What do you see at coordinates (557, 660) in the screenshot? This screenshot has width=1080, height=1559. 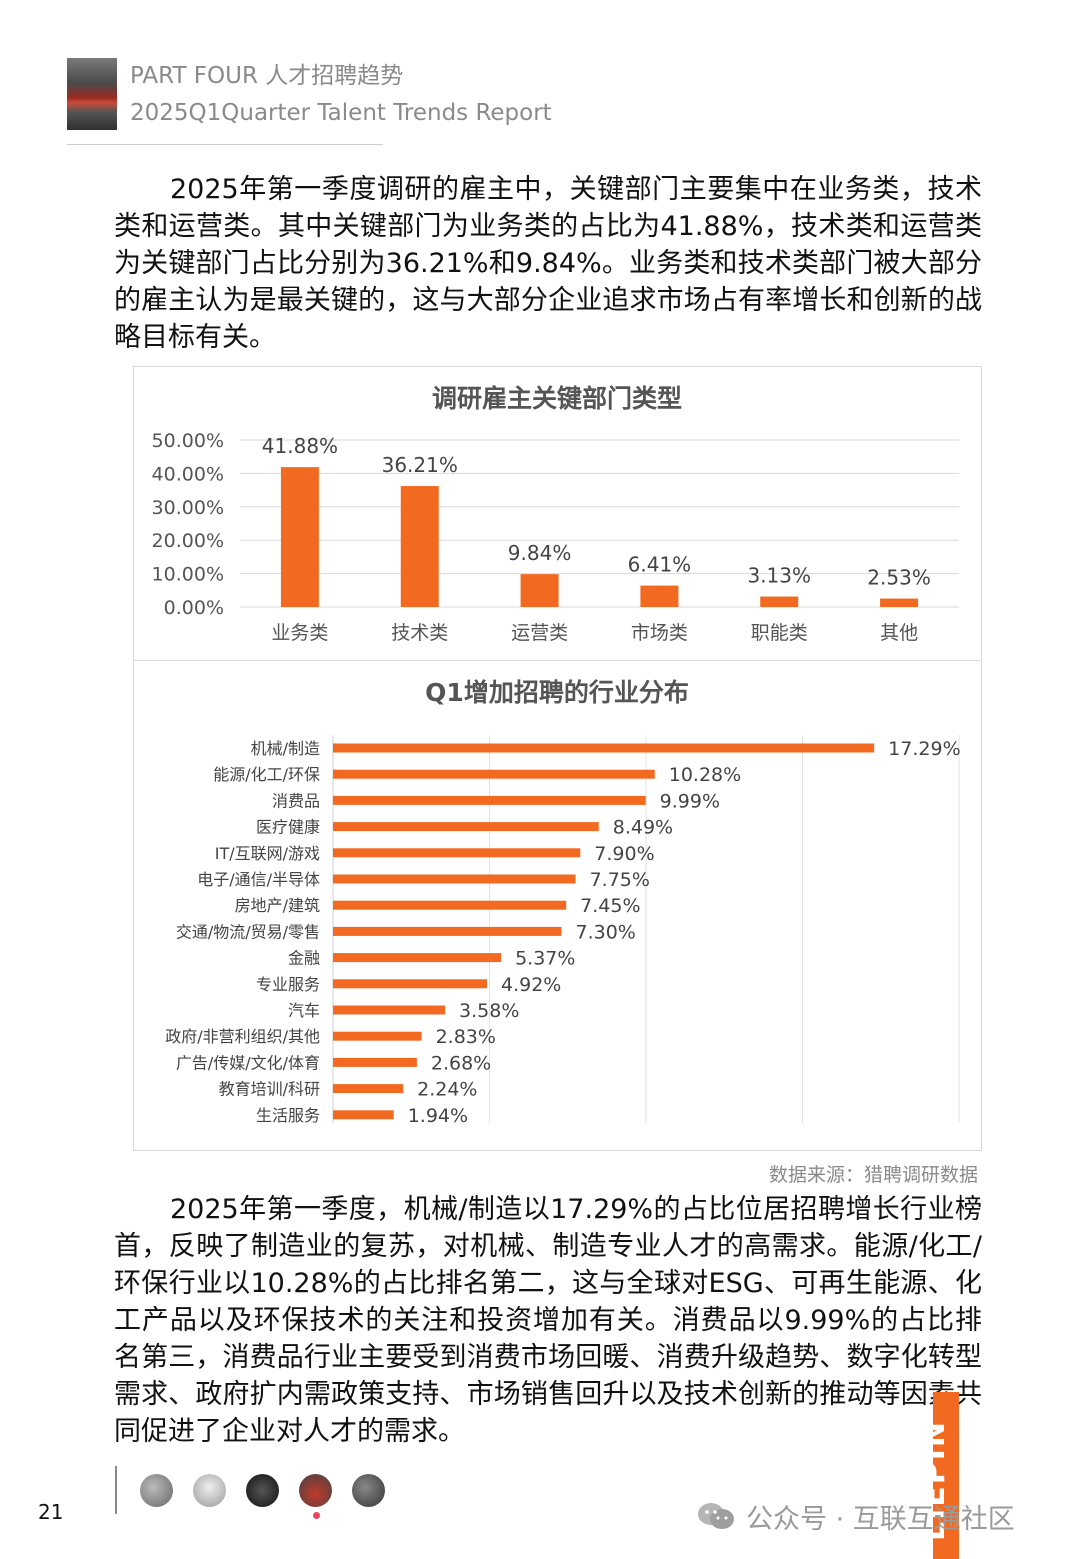 I see `chart-divider` at bounding box center [557, 660].